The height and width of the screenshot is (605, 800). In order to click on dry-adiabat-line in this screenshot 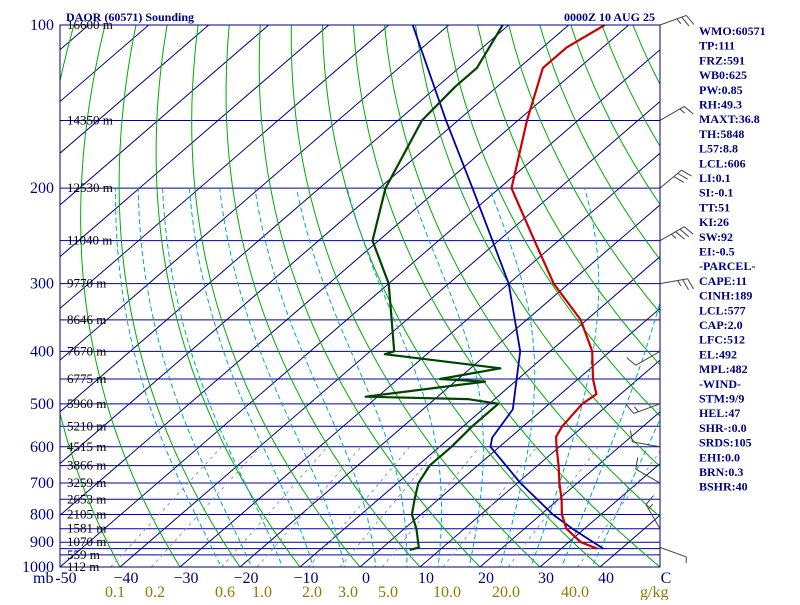, I will do `click(794, 302)`.